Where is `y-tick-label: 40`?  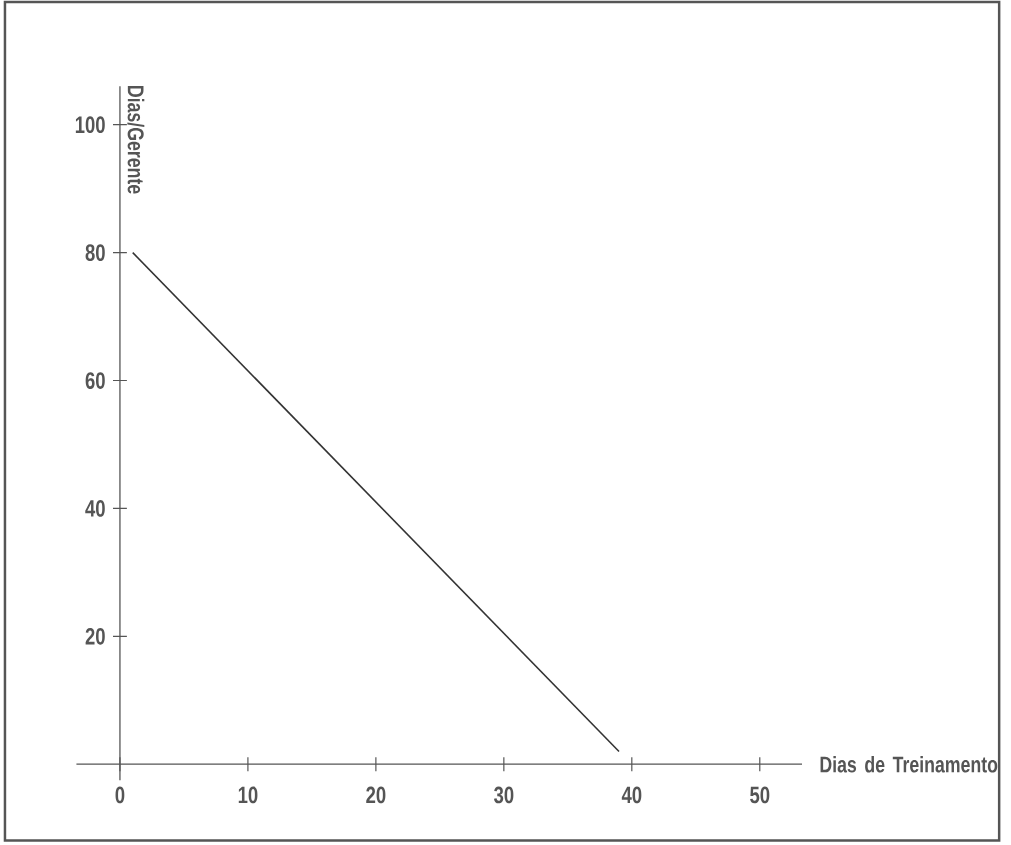 y-tick-label: 40 is located at coordinates (95, 509).